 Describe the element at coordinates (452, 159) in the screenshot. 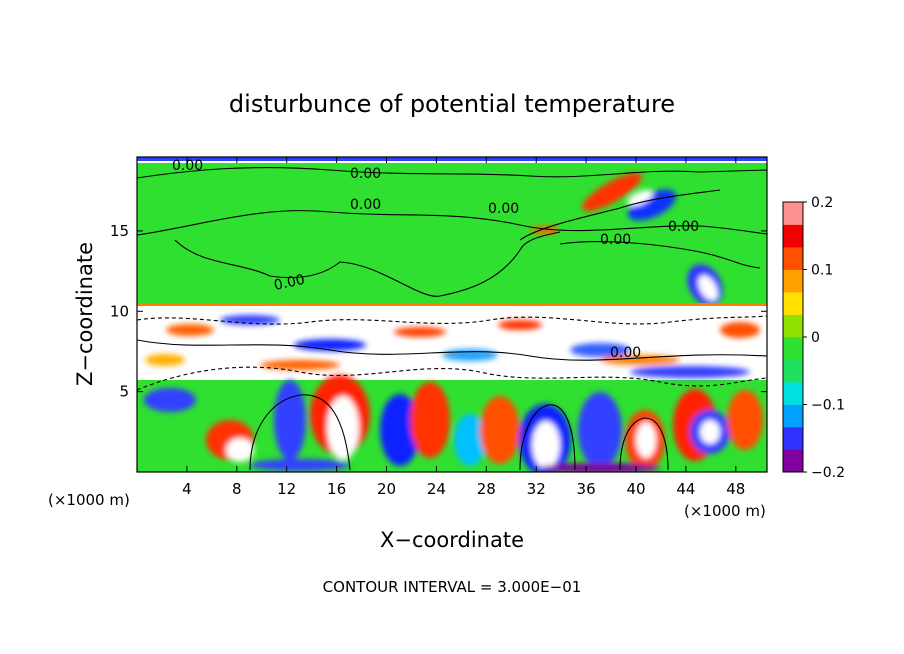

I see `field-top-band` at that location.